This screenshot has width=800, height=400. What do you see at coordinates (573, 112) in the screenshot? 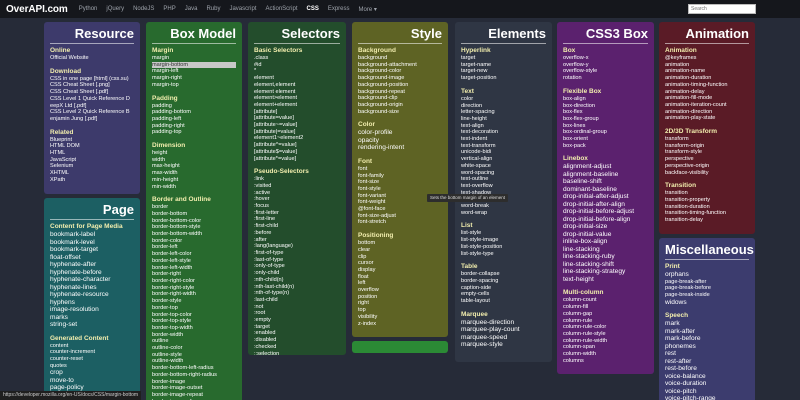
I see `property-link: box-flex` at bounding box center [573, 112].